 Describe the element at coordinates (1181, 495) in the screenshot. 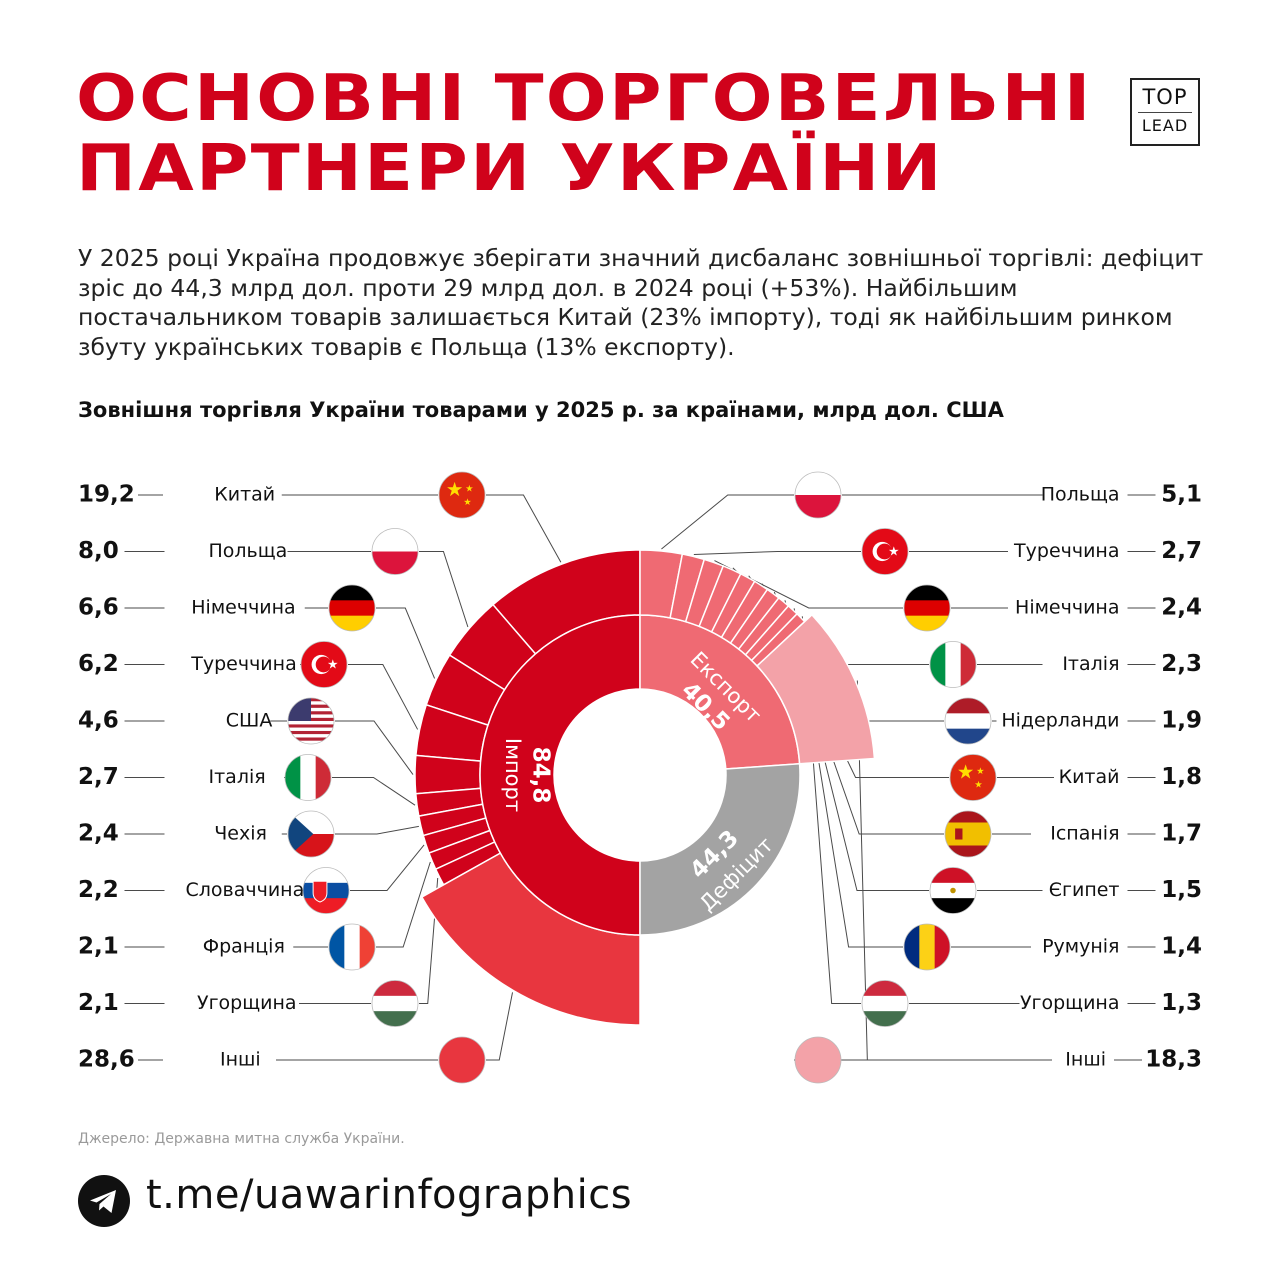

I see `export-value: 5,1` at that location.